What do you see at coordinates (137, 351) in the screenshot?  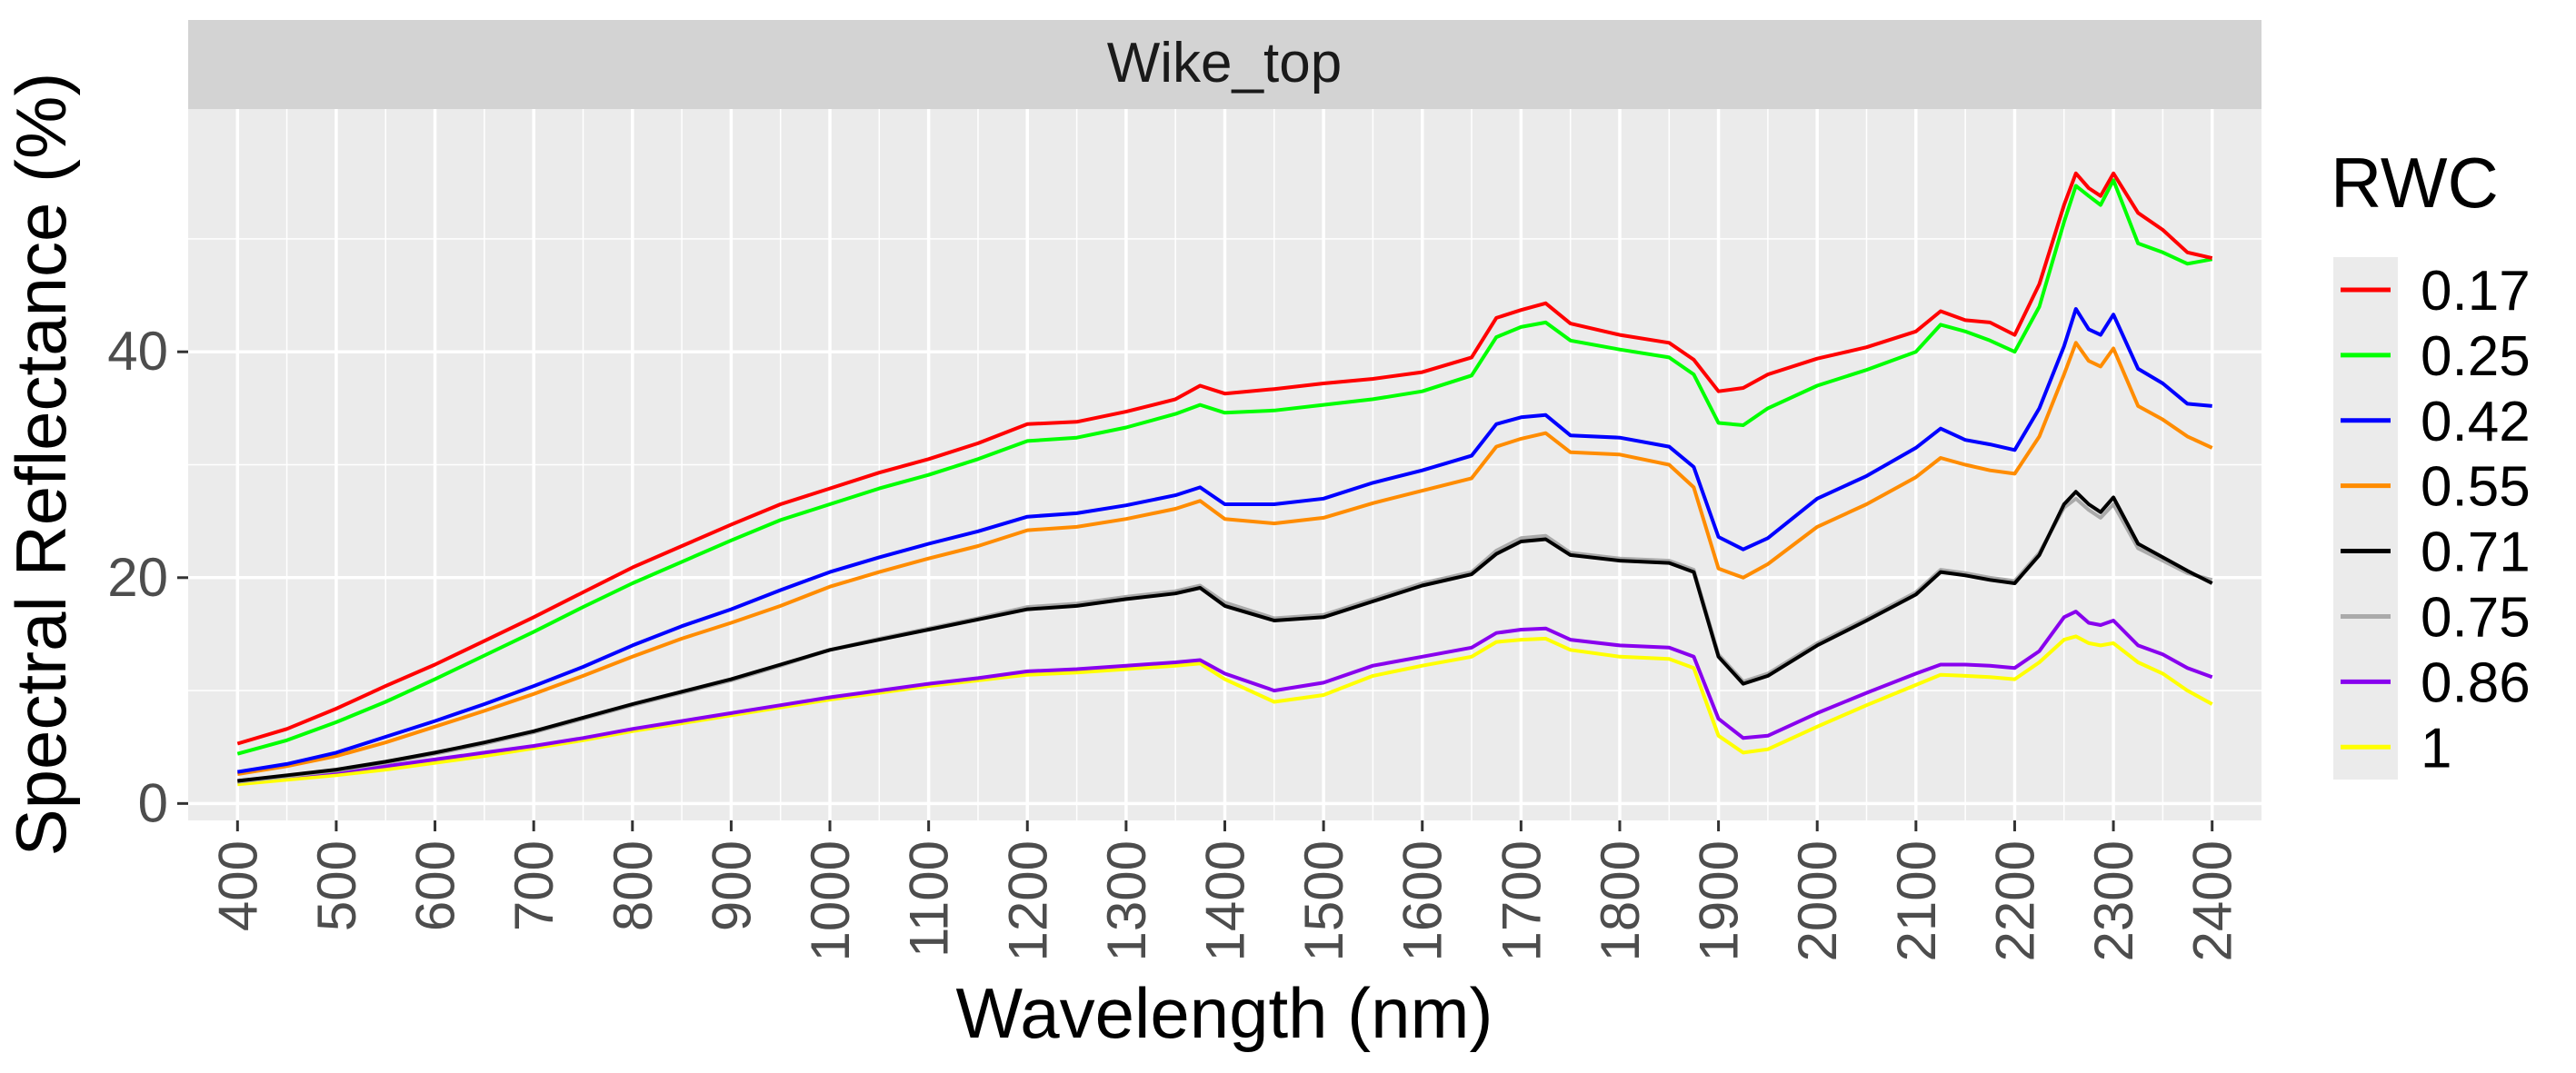 I see `y-tick-label: 40` at bounding box center [137, 351].